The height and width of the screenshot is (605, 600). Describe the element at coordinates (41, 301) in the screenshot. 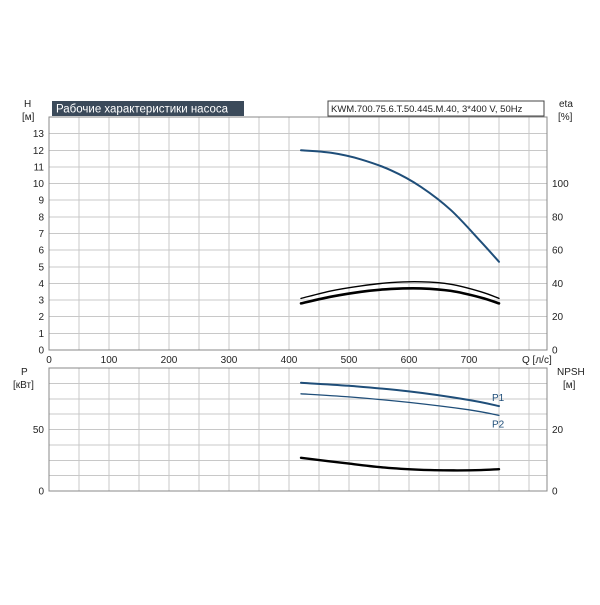

I see `top-left-tick-label: 3` at that location.